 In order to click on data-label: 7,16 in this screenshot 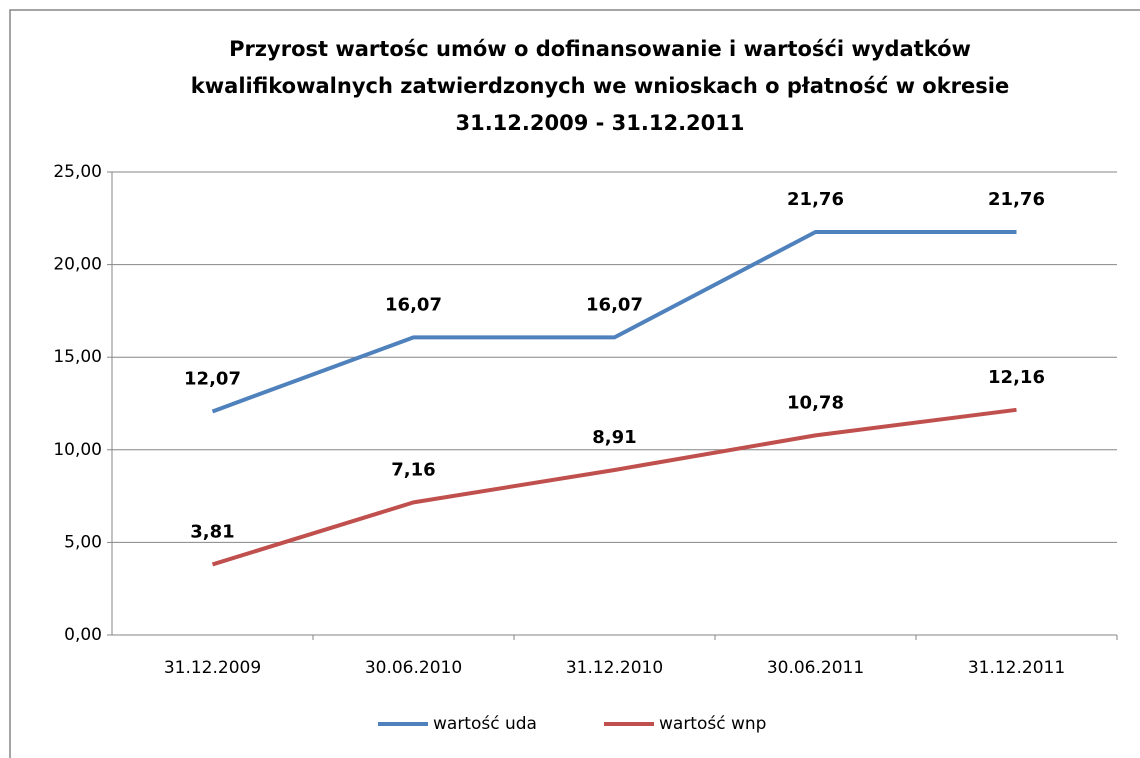, I will do `click(413, 469)`.